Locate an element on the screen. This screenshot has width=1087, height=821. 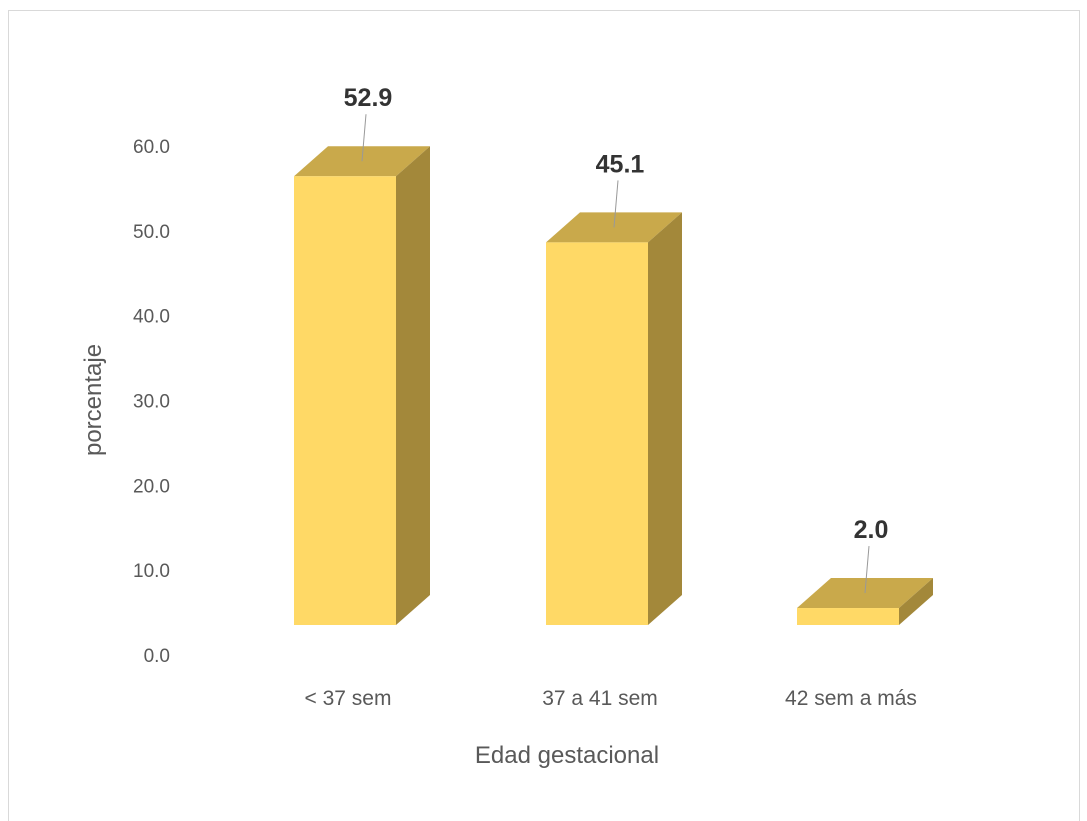
y-tick-label: 40.0 is located at coordinates (151, 317).